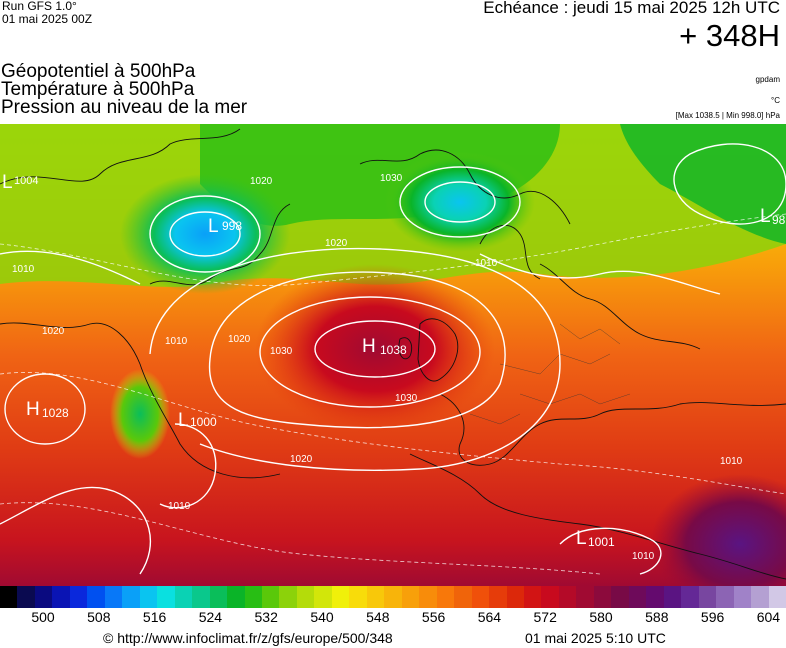 This screenshot has height=648, width=786. What do you see at coordinates (727, 115) in the screenshot?
I see `pressure-range: [Max 1038.5 | Min 998.0] hPa` at bounding box center [727, 115].